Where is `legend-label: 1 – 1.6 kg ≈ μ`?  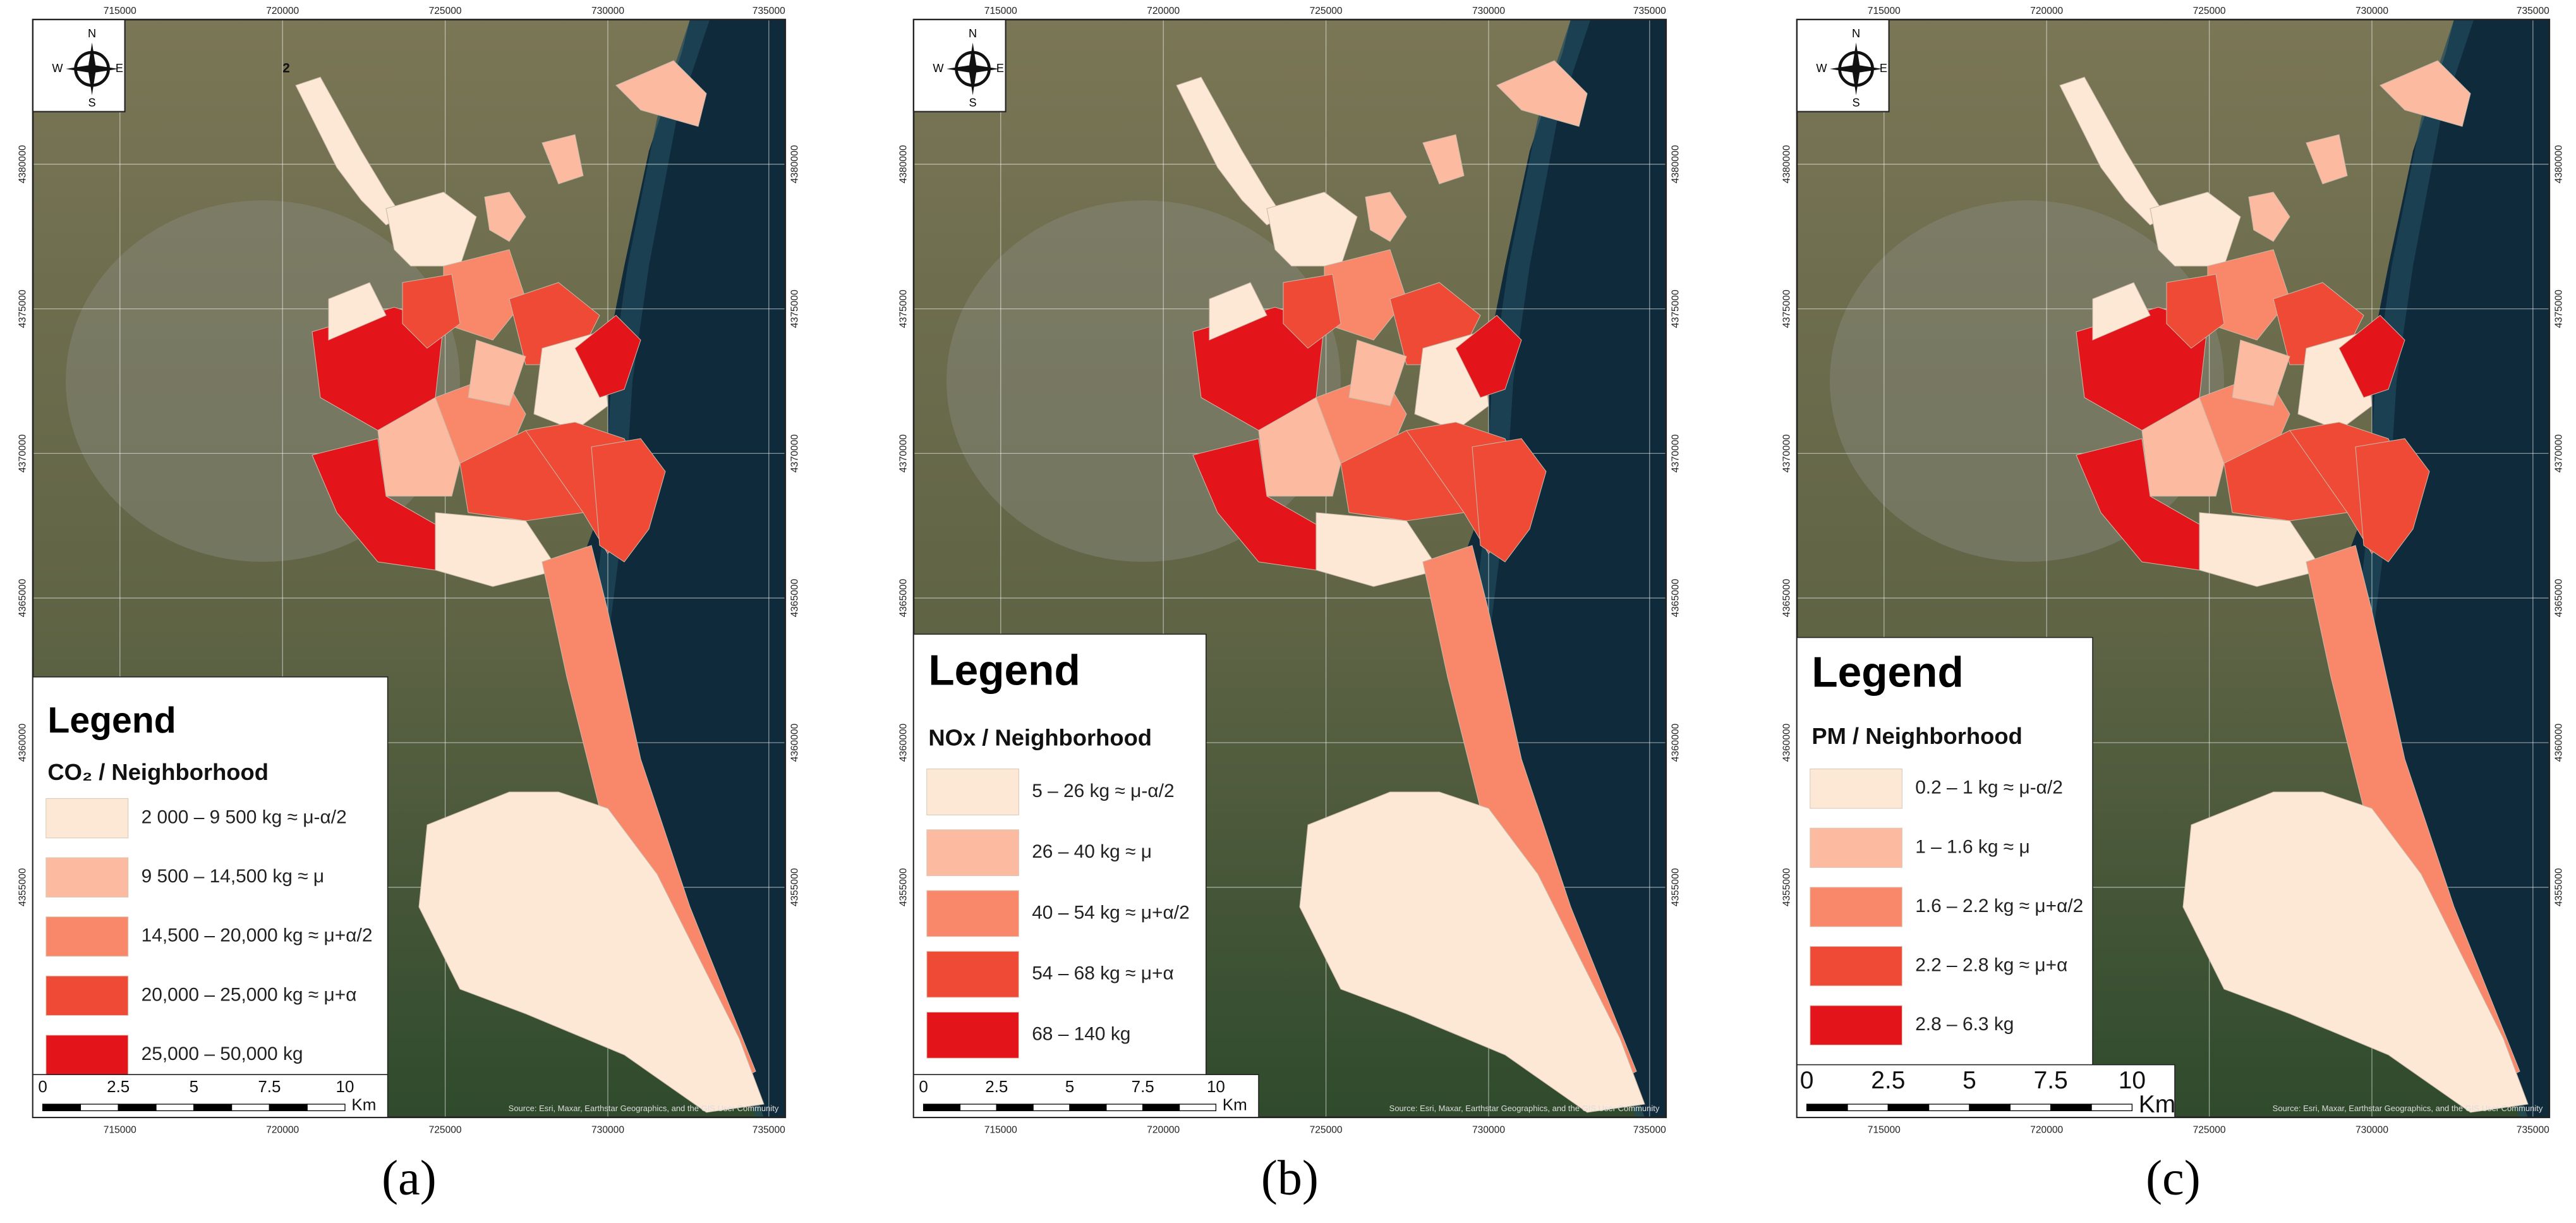 legend-label: 1 – 1.6 kg ≈ μ is located at coordinates (1972, 847).